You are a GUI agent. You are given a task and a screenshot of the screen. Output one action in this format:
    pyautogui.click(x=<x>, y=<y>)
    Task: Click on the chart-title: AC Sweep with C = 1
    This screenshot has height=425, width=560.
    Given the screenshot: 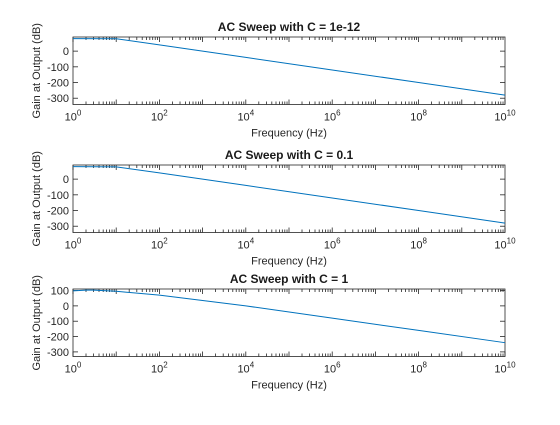 What is the action you would take?
    pyautogui.click(x=289, y=279)
    